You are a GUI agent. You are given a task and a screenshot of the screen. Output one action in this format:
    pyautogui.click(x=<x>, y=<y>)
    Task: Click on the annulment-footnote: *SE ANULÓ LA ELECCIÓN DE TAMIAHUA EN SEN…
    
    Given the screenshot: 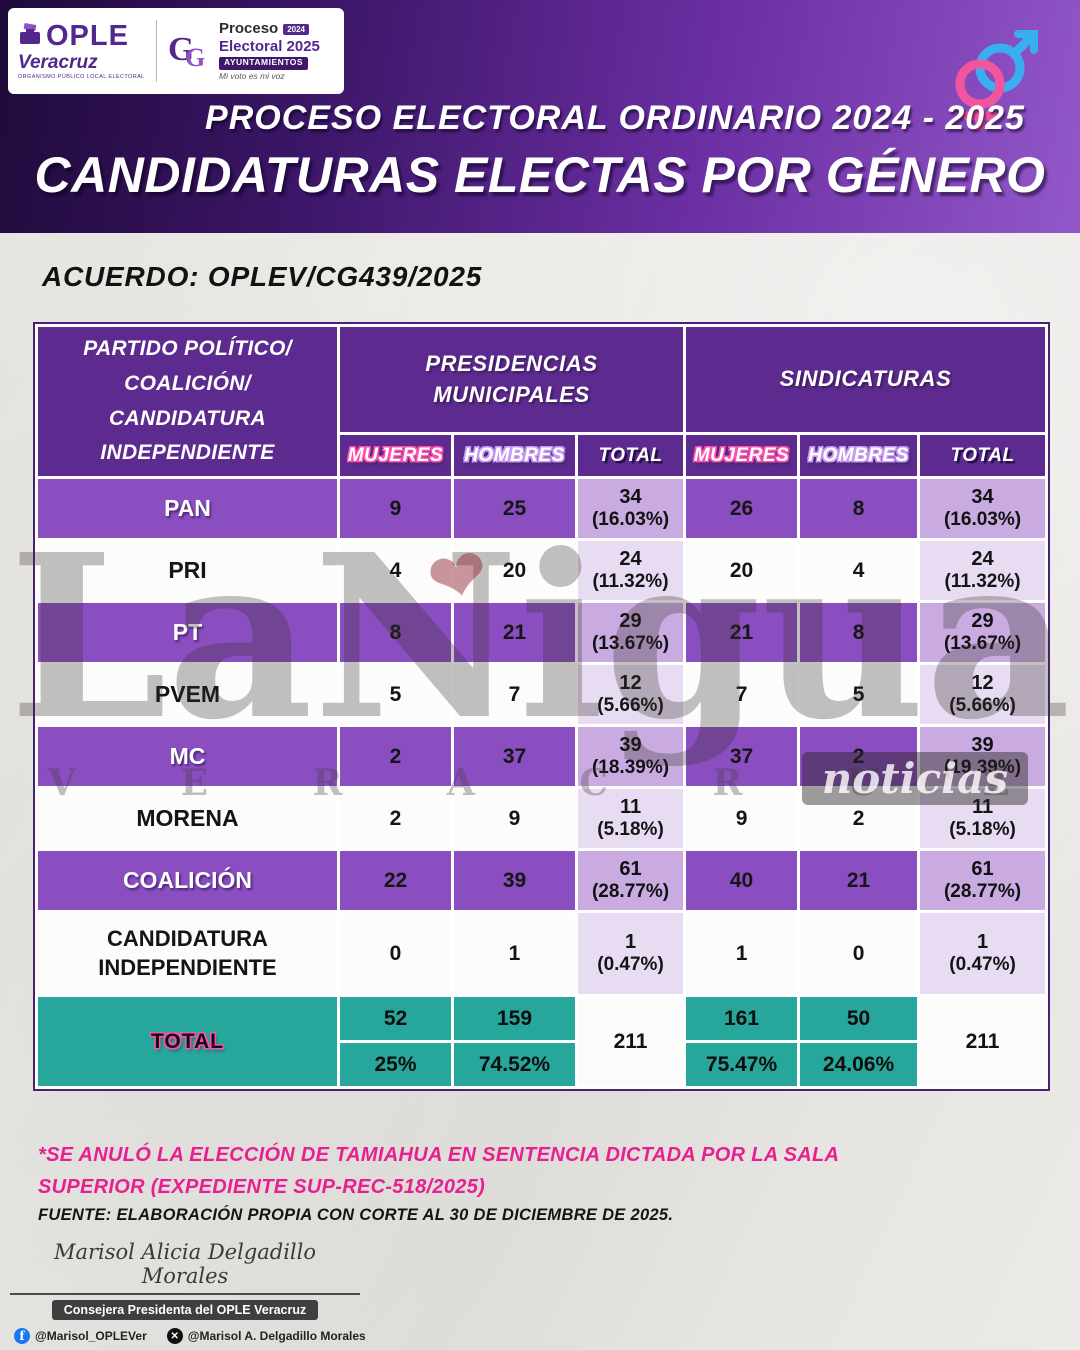 What is the action you would take?
    pyautogui.click(x=439, y=1171)
    